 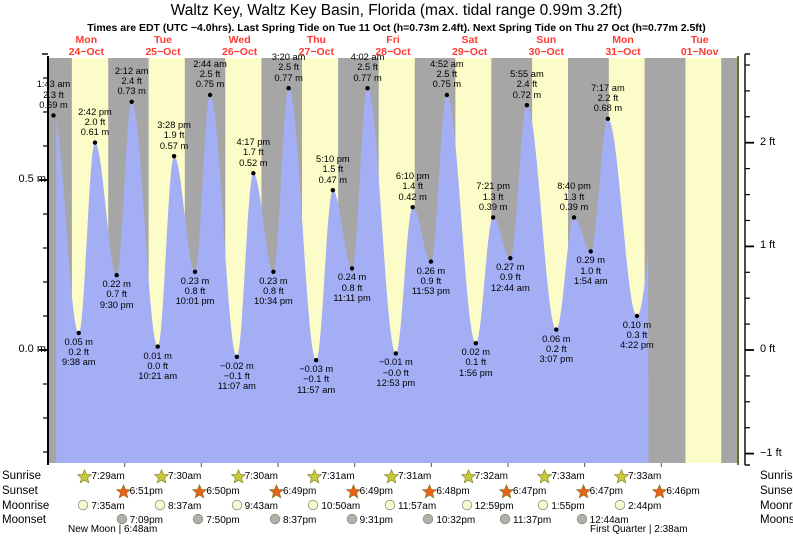 What do you see at coordinates (253, 162) in the screenshot?
I see `tide-label-line-3: 0.52 m` at bounding box center [253, 162].